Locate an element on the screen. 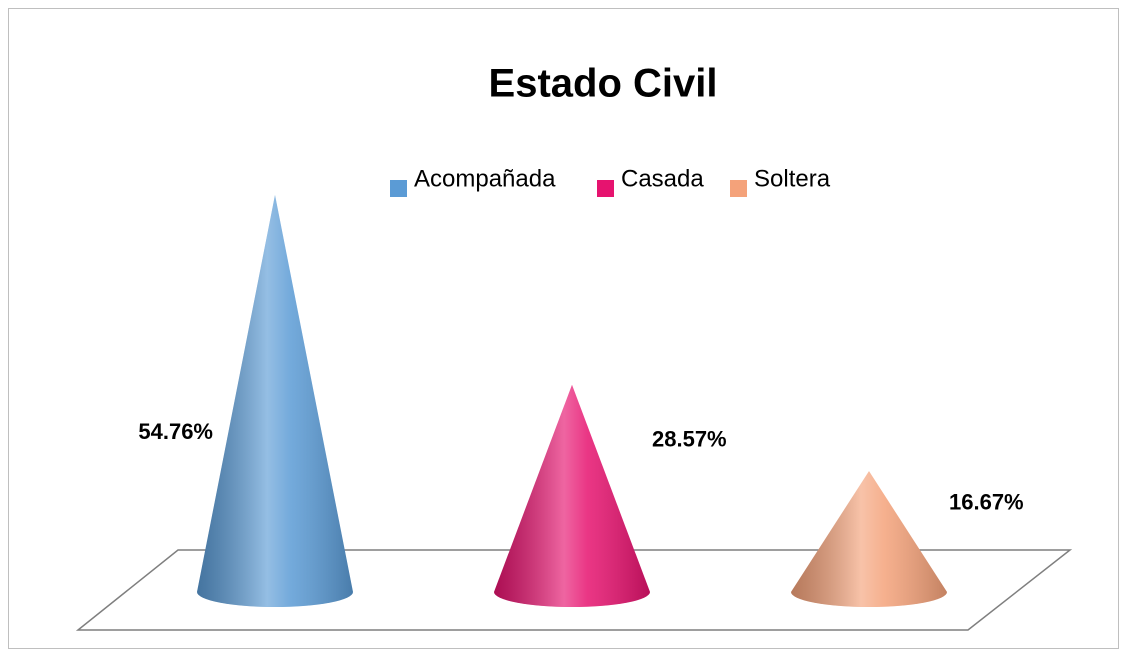 The height and width of the screenshot is (655, 1127). chart-title: Estado Civil is located at coordinates (603, 84).